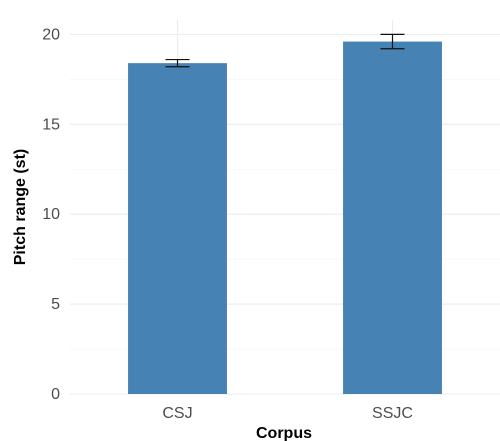 The image size is (500, 441). I want to click on y-tick-label: 10, so click(51, 214).